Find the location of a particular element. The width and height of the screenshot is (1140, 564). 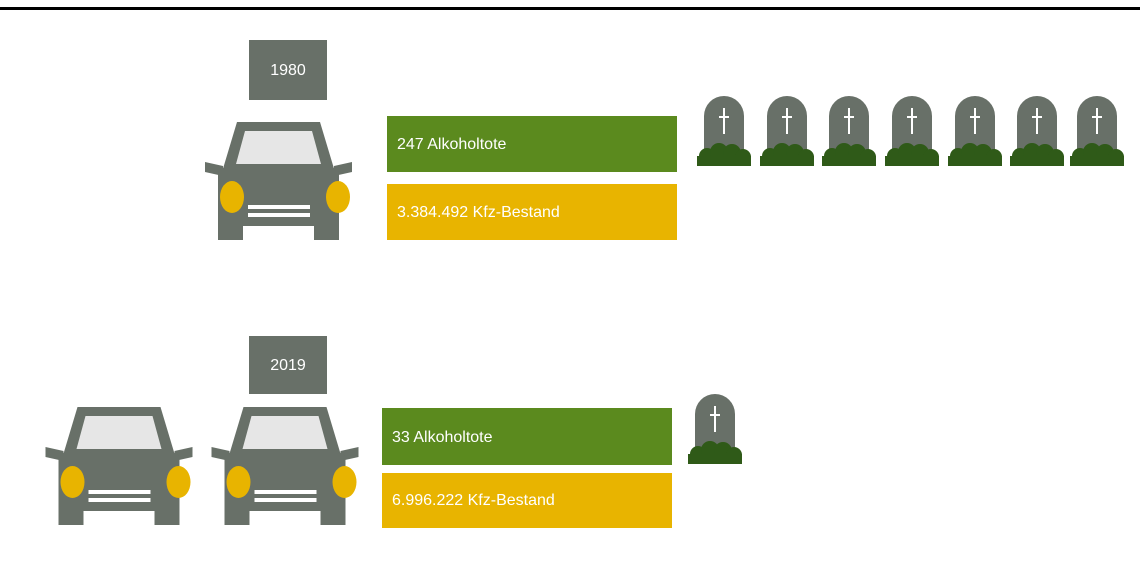

year-label: 1980 is located at coordinates (288, 70).